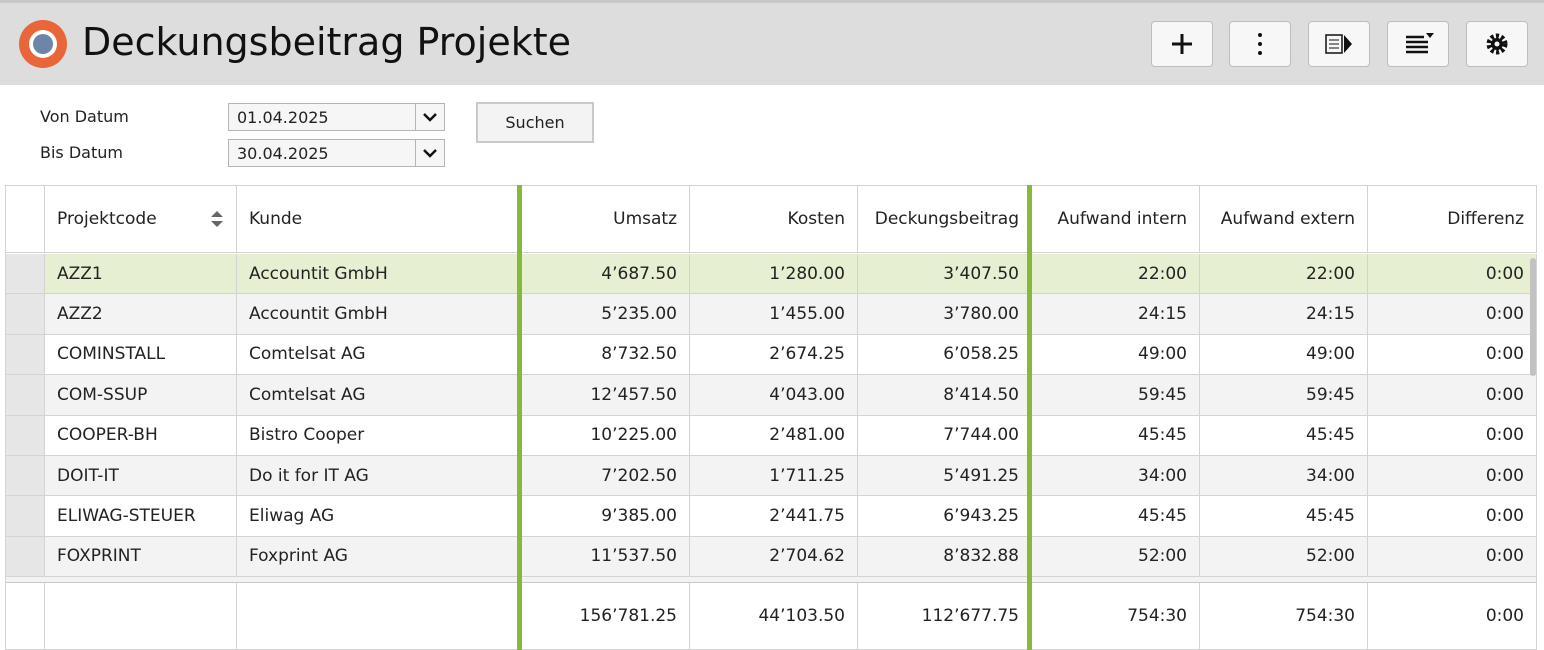  Describe the element at coordinates (81, 152) in the screenshot. I see `filter-label: Bis Datum` at that location.